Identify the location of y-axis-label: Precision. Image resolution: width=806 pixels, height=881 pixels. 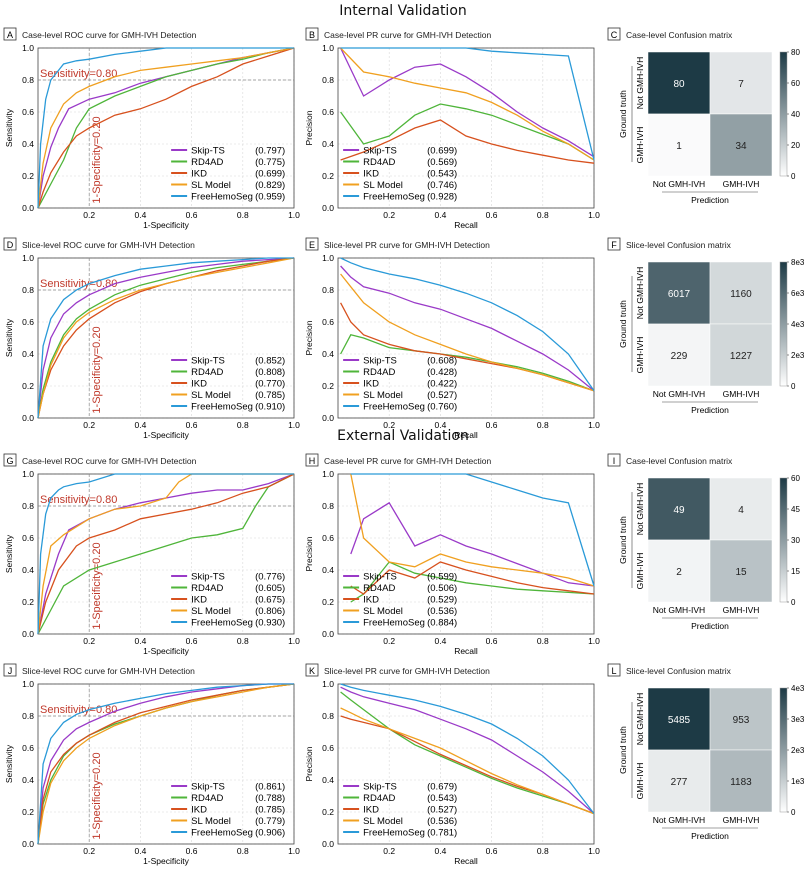
(309, 337).